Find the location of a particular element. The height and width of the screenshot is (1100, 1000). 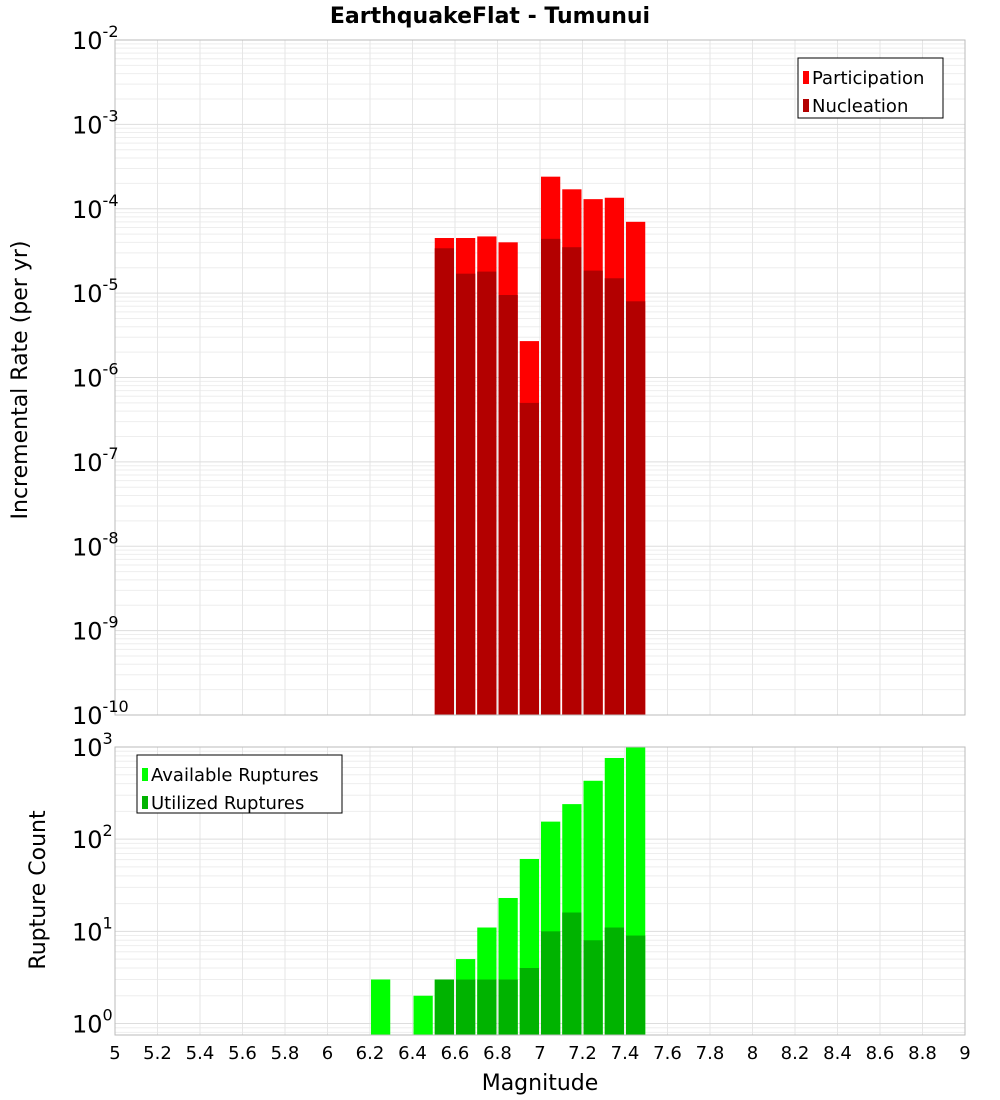

x-tick-label: 7.4 is located at coordinates (625, 1053).